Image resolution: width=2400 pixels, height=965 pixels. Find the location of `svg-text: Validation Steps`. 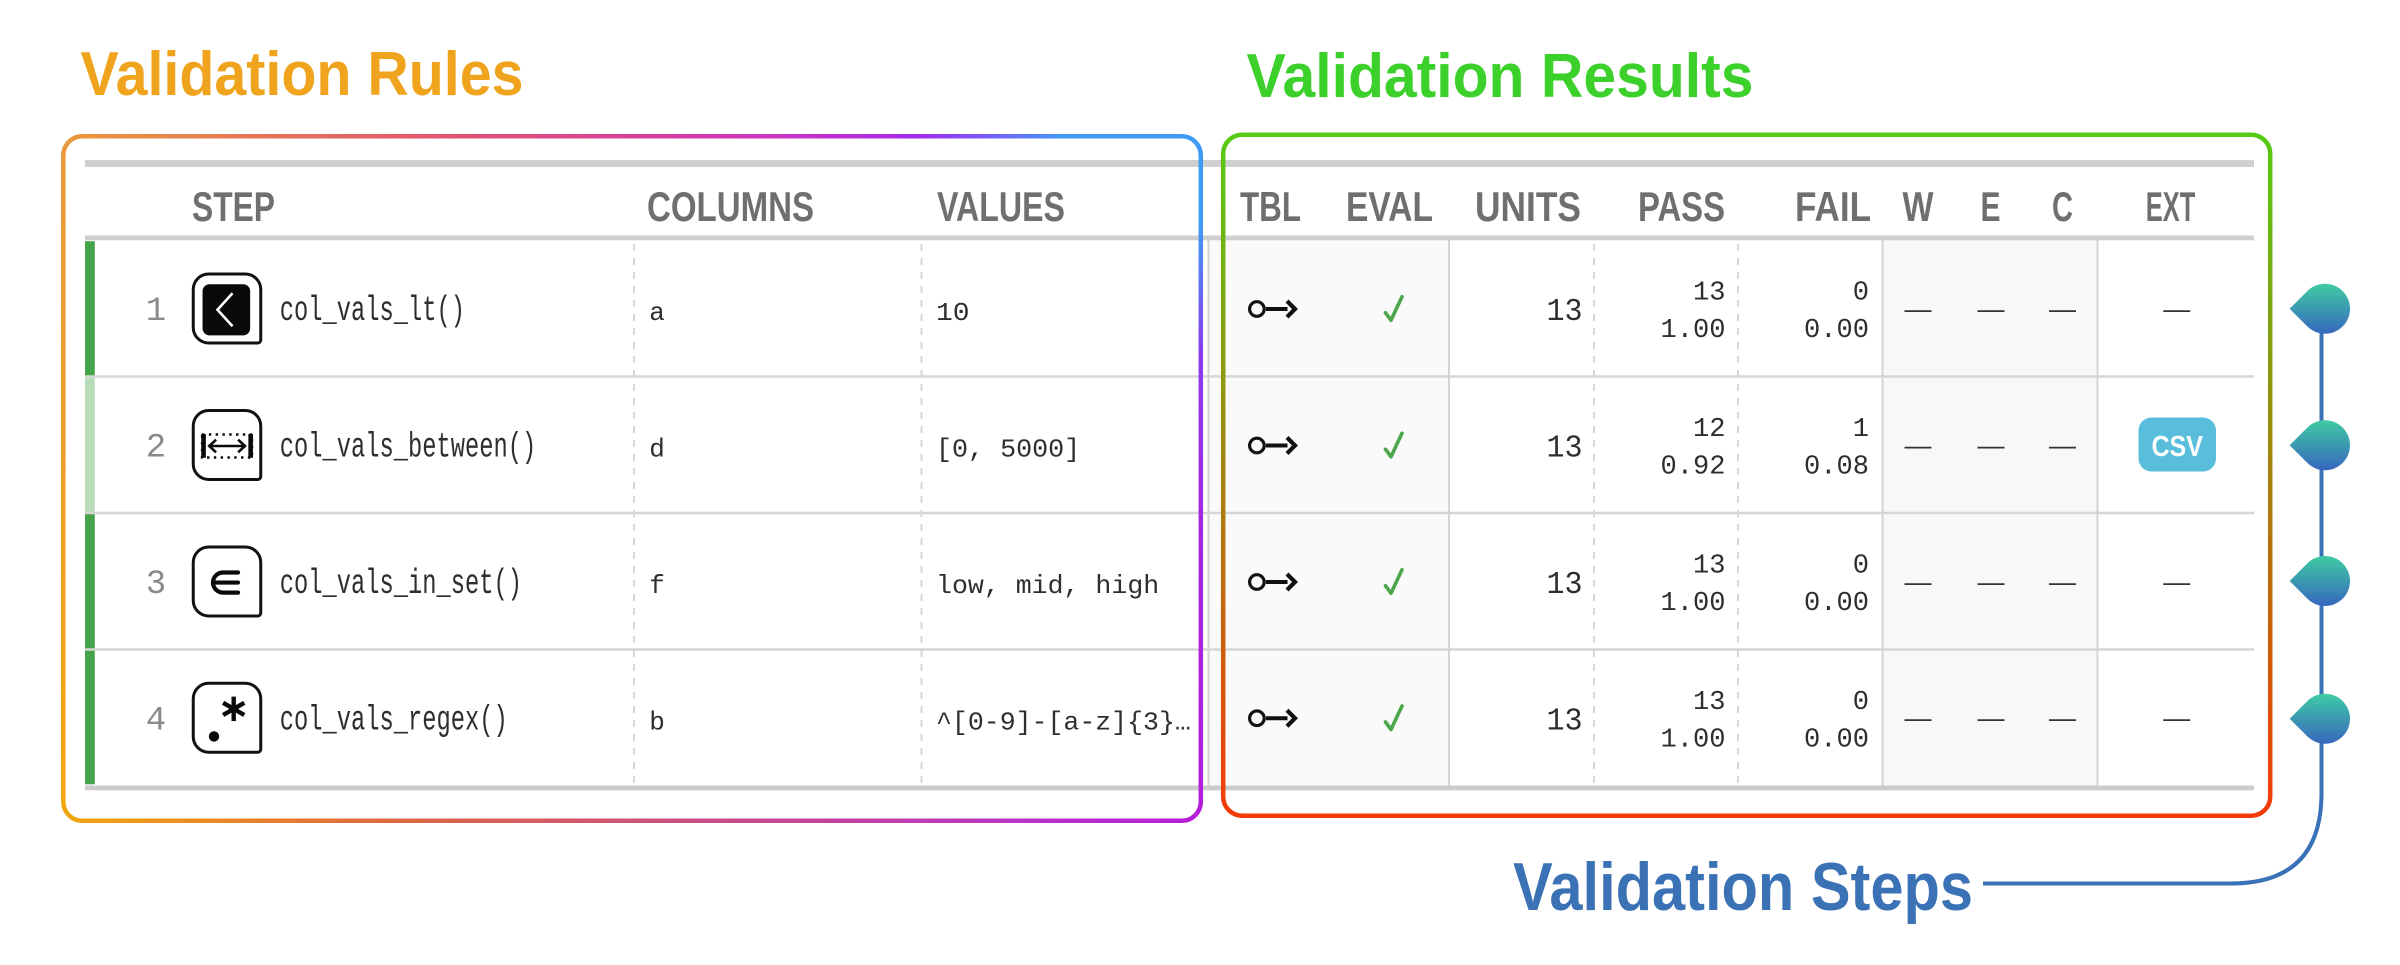

svg-text: Validation Steps is located at coordinates (1743, 887).